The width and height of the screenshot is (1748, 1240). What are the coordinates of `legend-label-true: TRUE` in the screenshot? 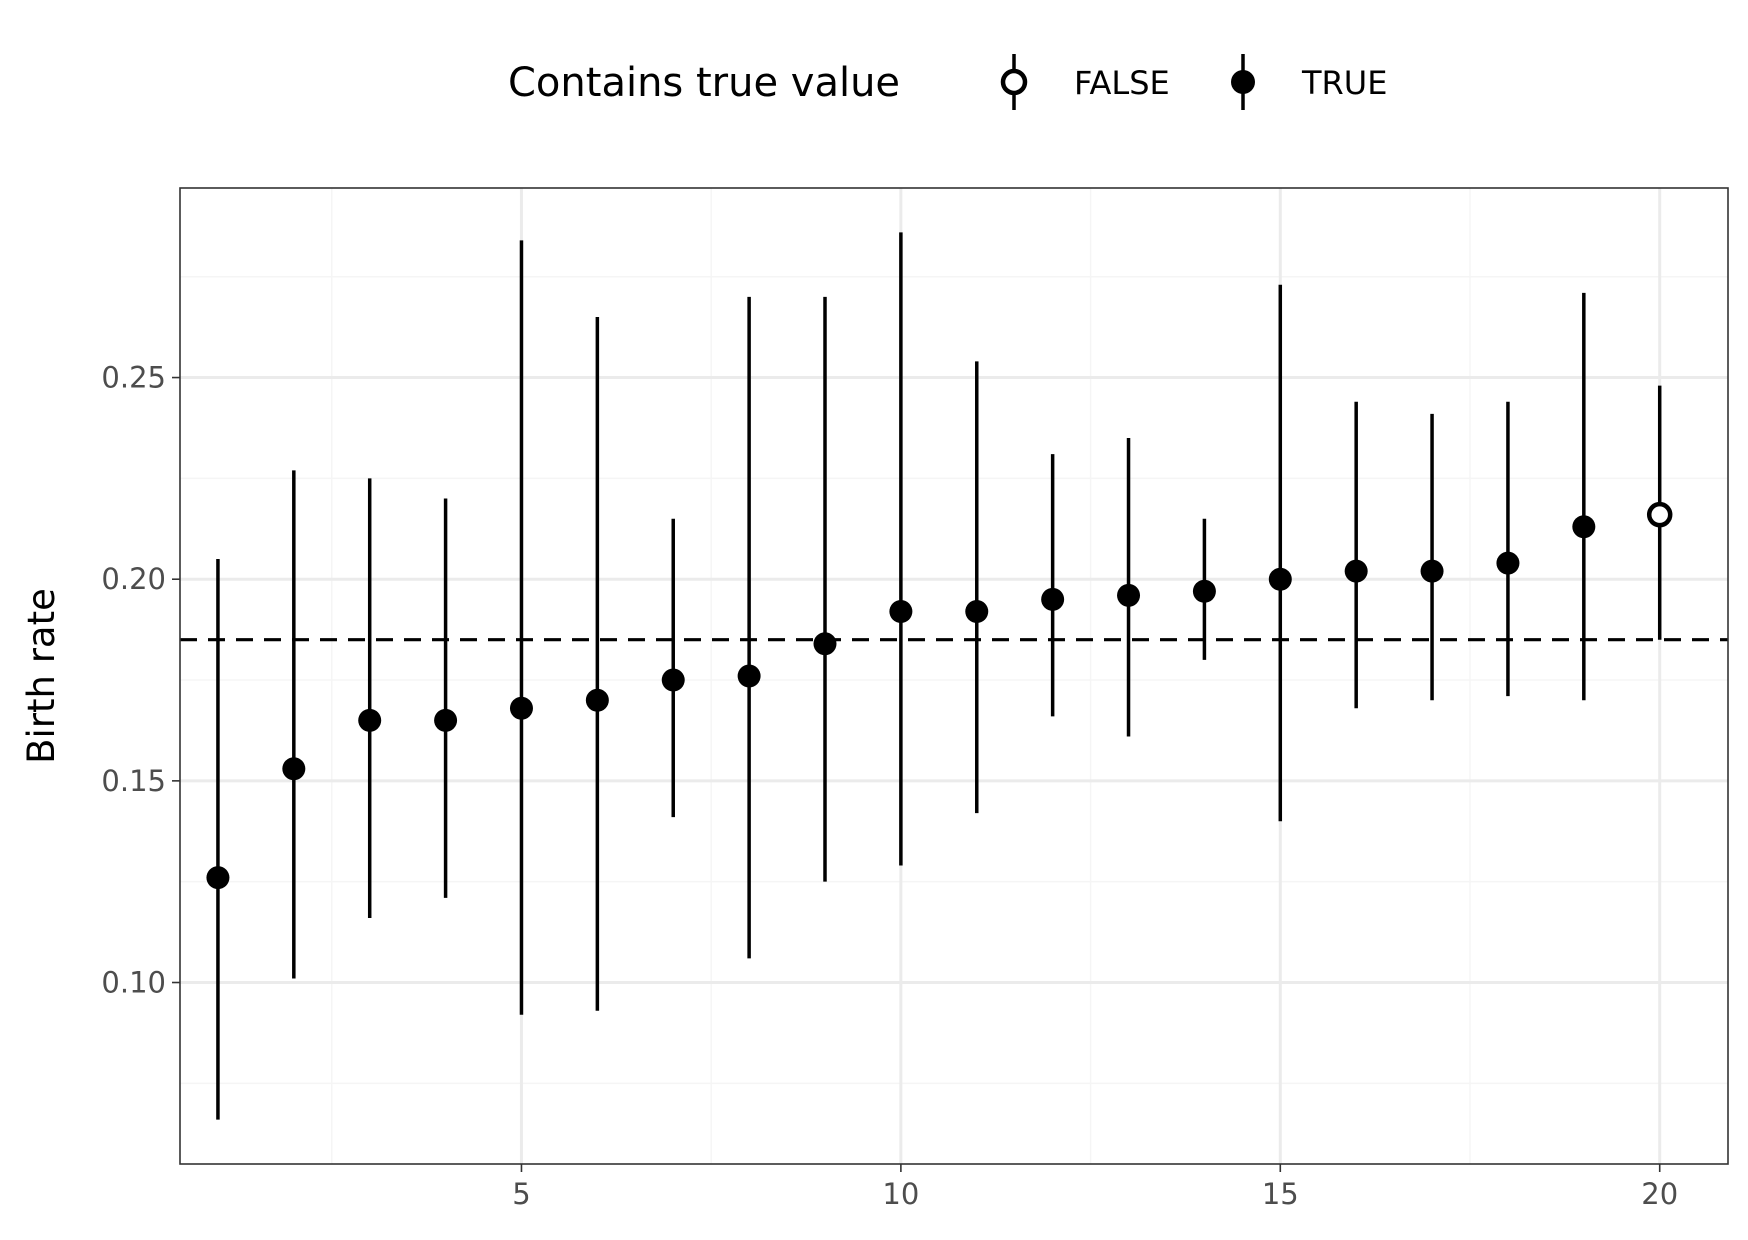 It's located at (1344, 83).